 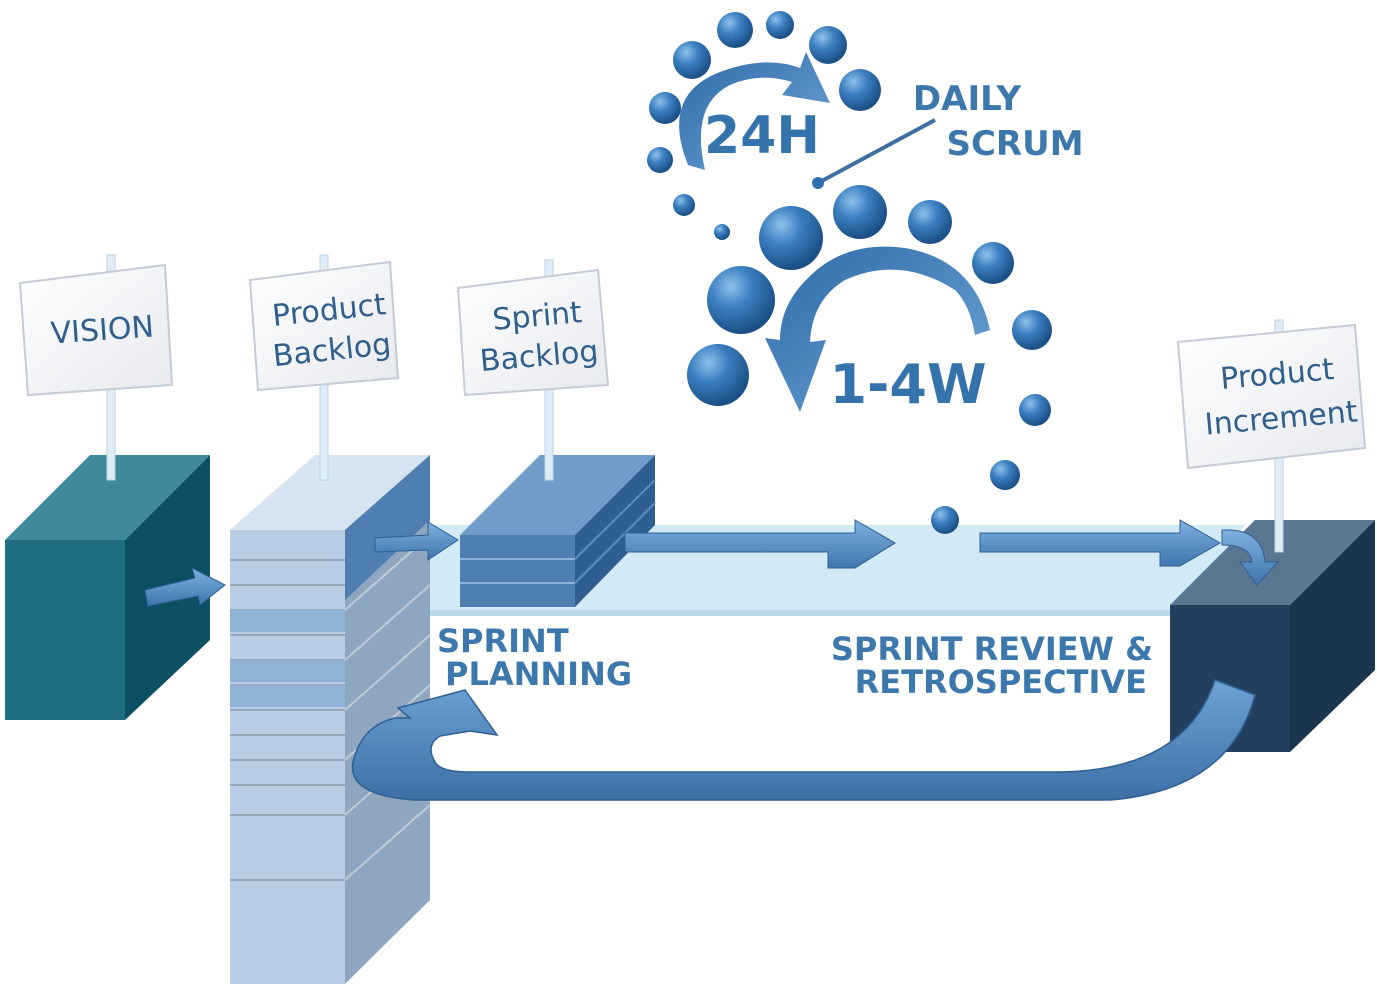 I want to click on sprint-to-daily-arrow, so click(x=760, y=544).